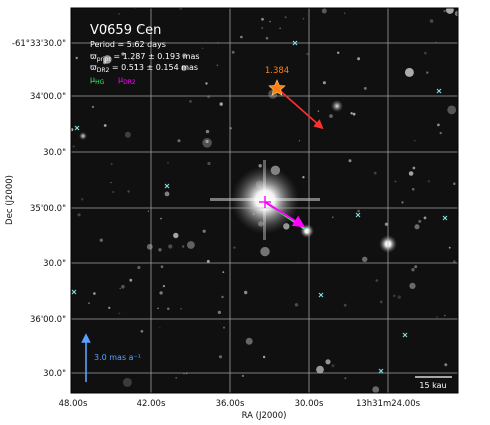 Image resolution: width=490 pixels, height=425 pixels. I want to click on y-tick-label: 34'00.0", so click(48, 97).